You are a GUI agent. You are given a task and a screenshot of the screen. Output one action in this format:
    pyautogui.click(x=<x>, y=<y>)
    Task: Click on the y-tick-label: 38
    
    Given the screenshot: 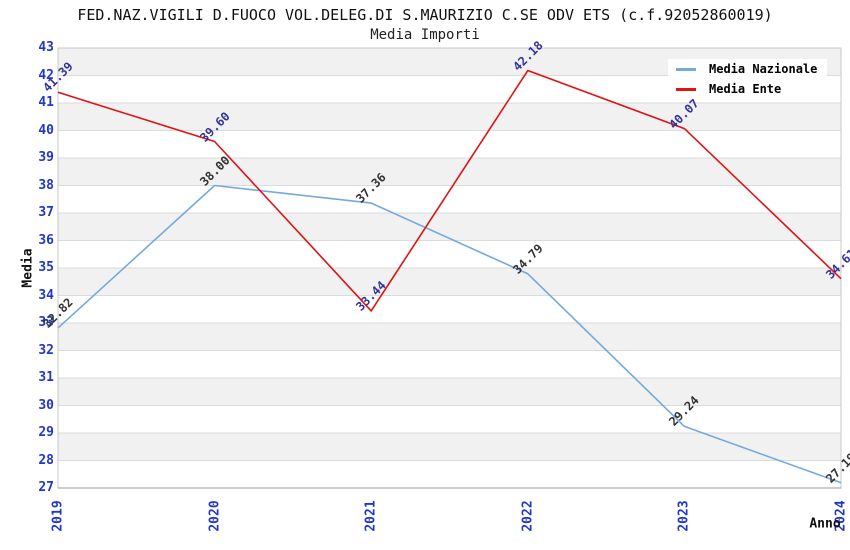 What is the action you would take?
    pyautogui.click(x=46, y=185)
    